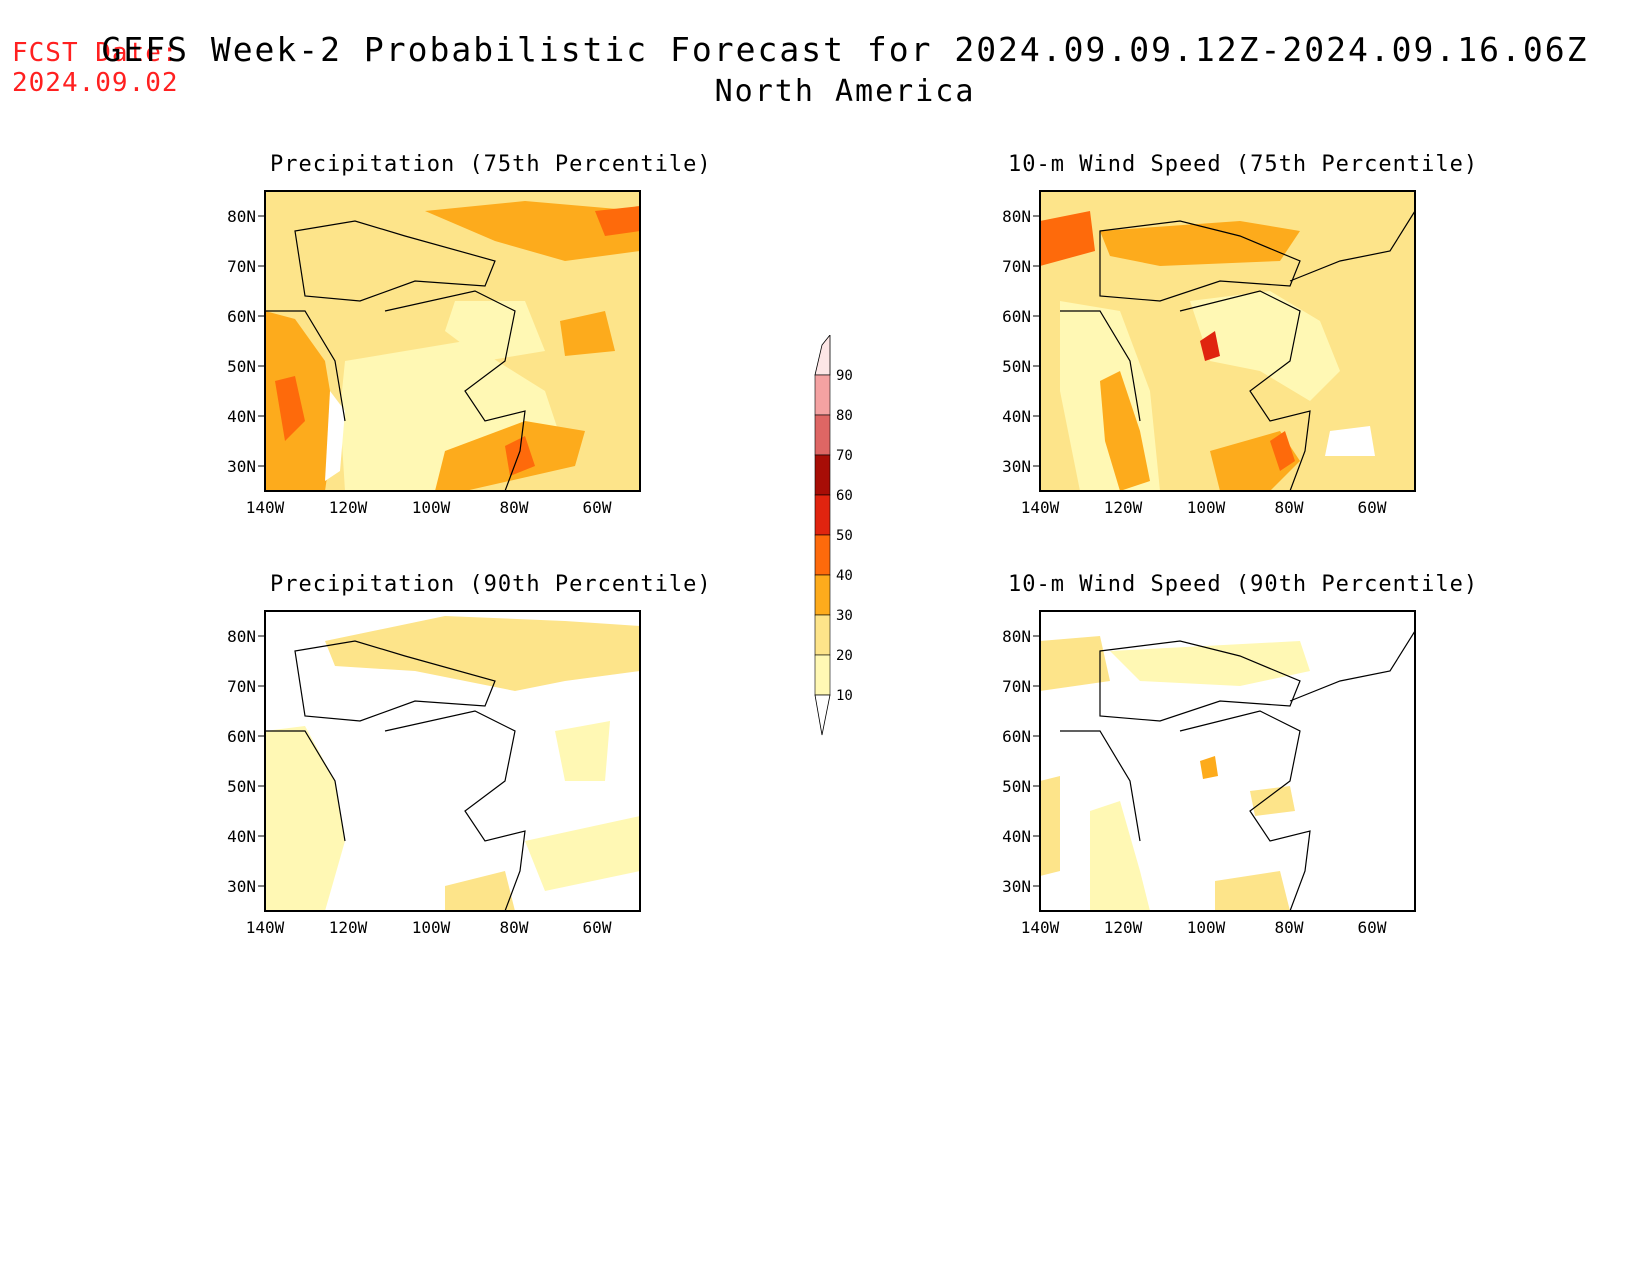 Image resolution: width=1650 pixels, height=1275 pixels. I want to click on lat-label-60: 60N, so click(241, 316).